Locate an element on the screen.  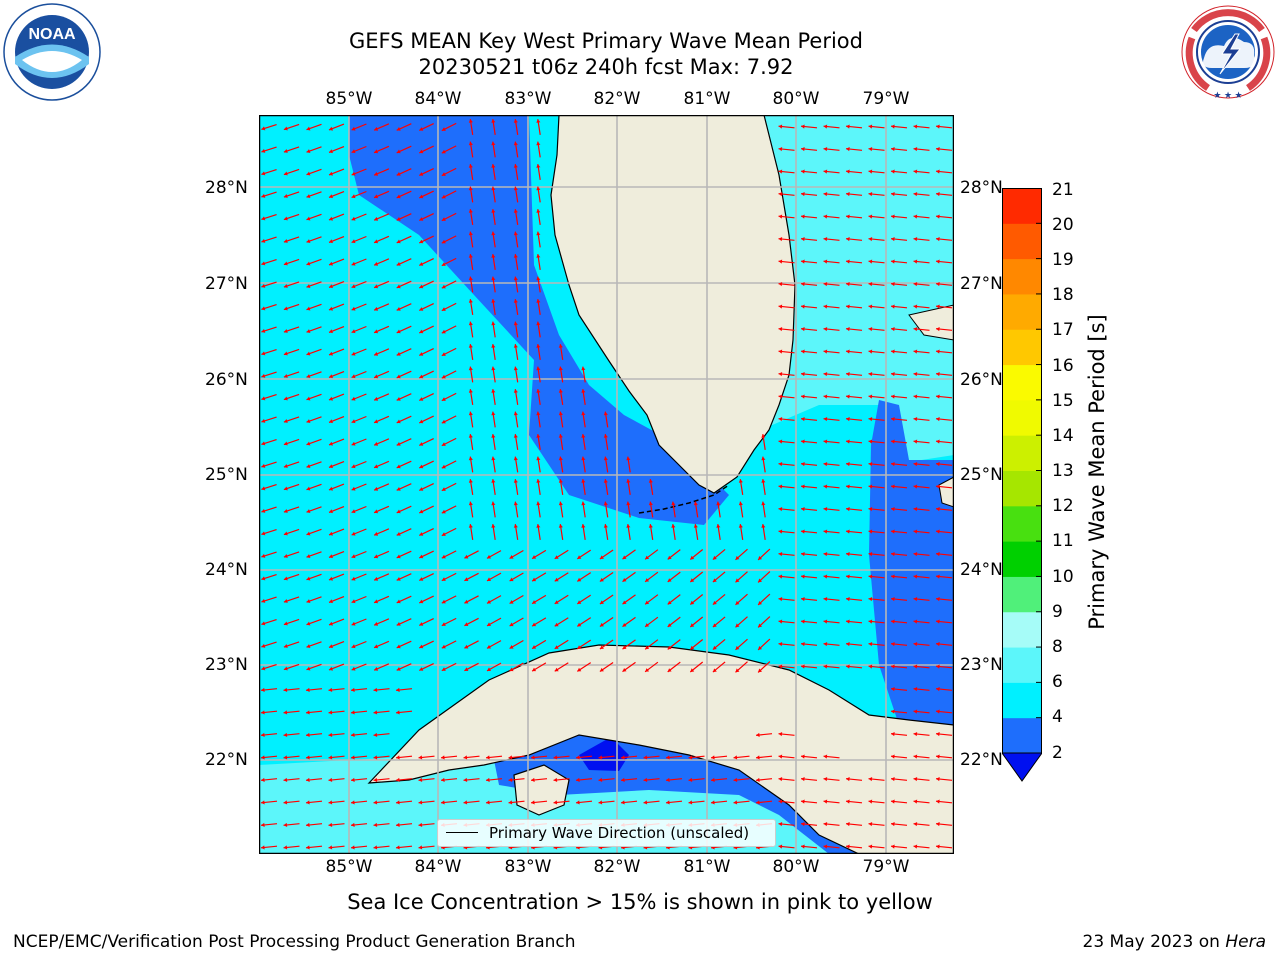
footer-date: 23 May 2023 on Hera is located at coordinates (1175, 942).